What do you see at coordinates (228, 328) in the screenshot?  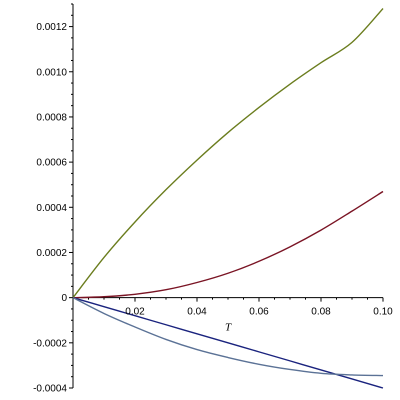 I see `x-axis-title: T` at bounding box center [228, 328].